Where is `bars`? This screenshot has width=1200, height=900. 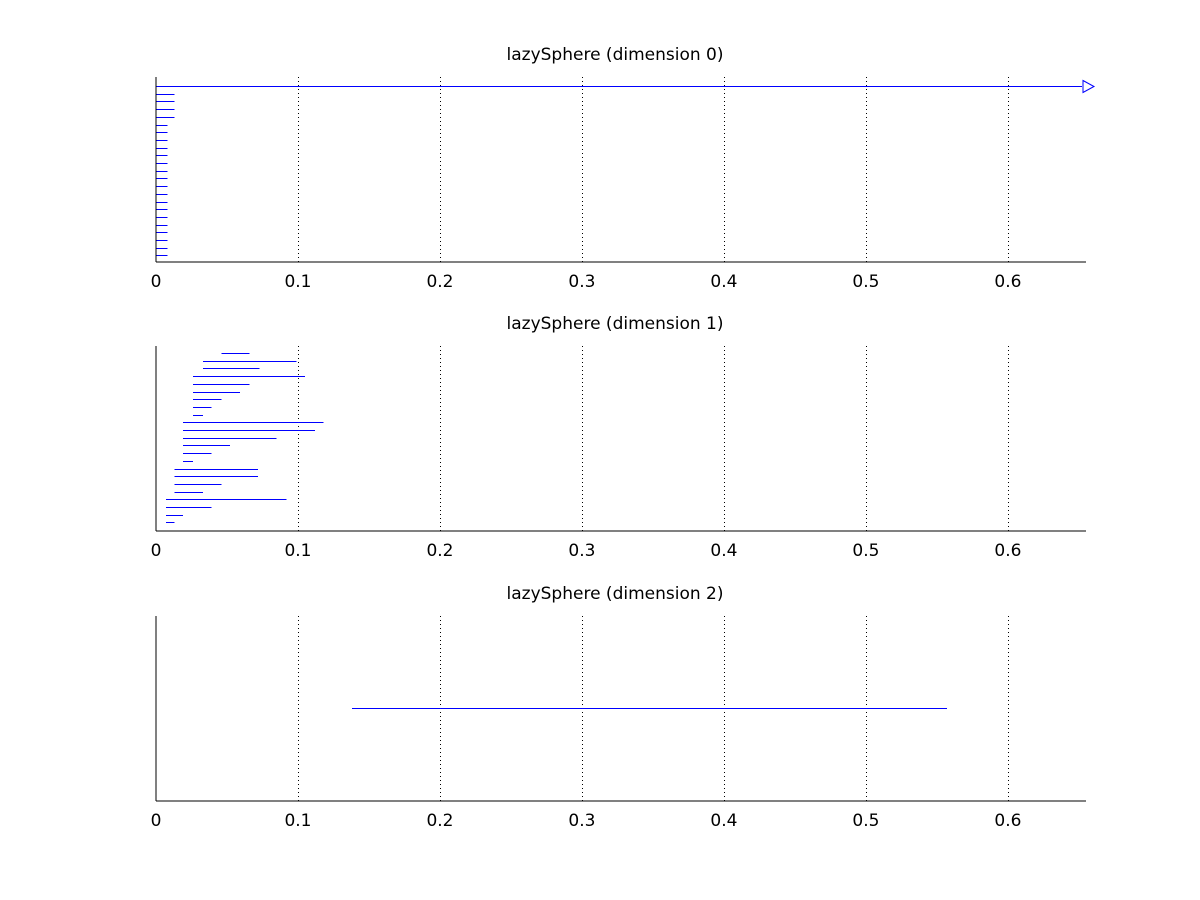 bars is located at coordinates (244, 438).